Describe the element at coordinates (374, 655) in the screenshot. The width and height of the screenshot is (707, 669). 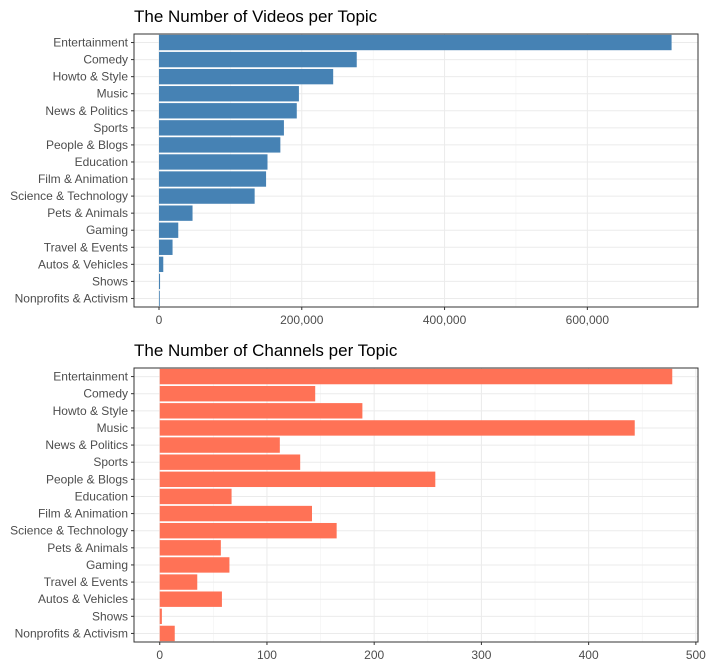
I see `x-tick-label: 200` at that location.